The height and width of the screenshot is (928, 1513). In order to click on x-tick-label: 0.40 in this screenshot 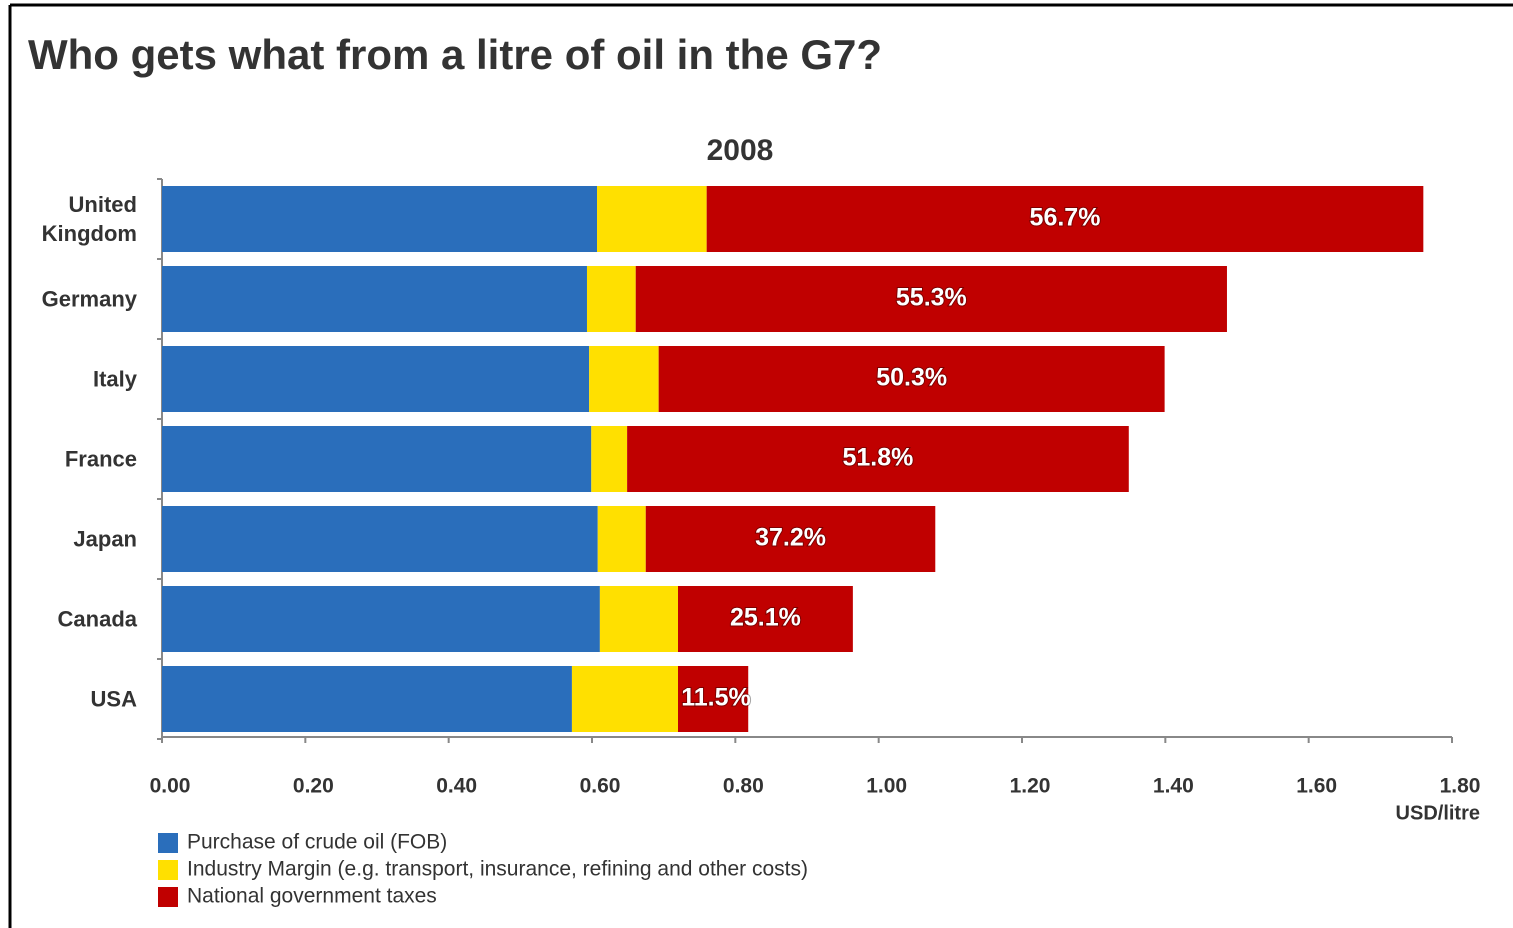, I will do `click(456, 786)`.